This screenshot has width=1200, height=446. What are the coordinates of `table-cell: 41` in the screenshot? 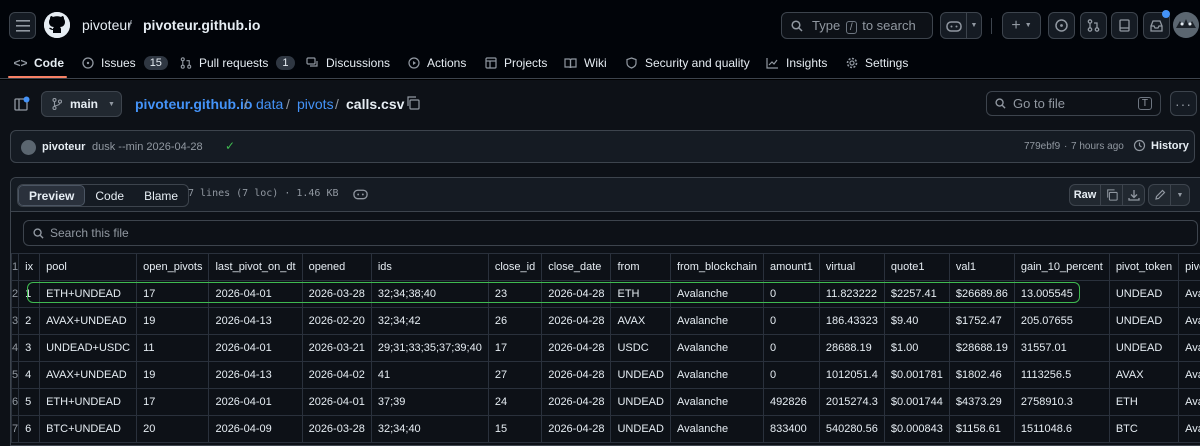 It's located at (429, 375).